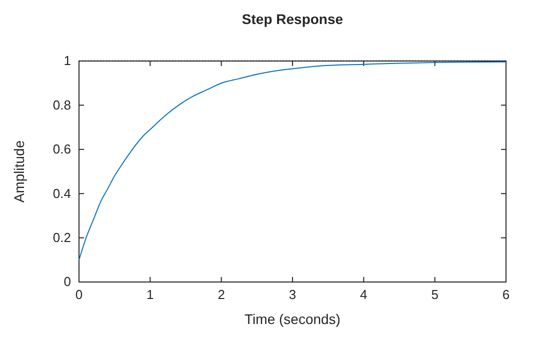  I want to click on y-tick-label: 1, so click(67, 60).